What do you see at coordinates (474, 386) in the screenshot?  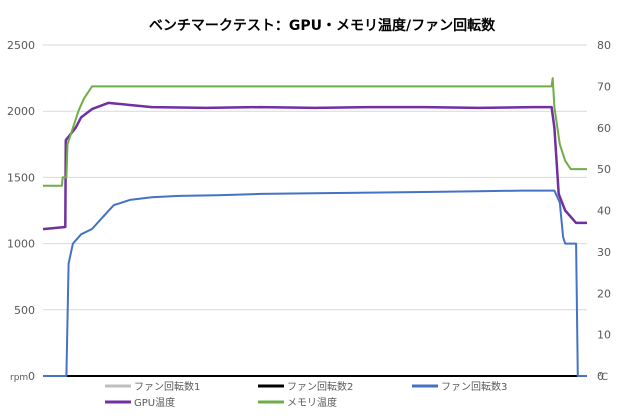 I see `legend-label: ファン回転数3` at bounding box center [474, 386].